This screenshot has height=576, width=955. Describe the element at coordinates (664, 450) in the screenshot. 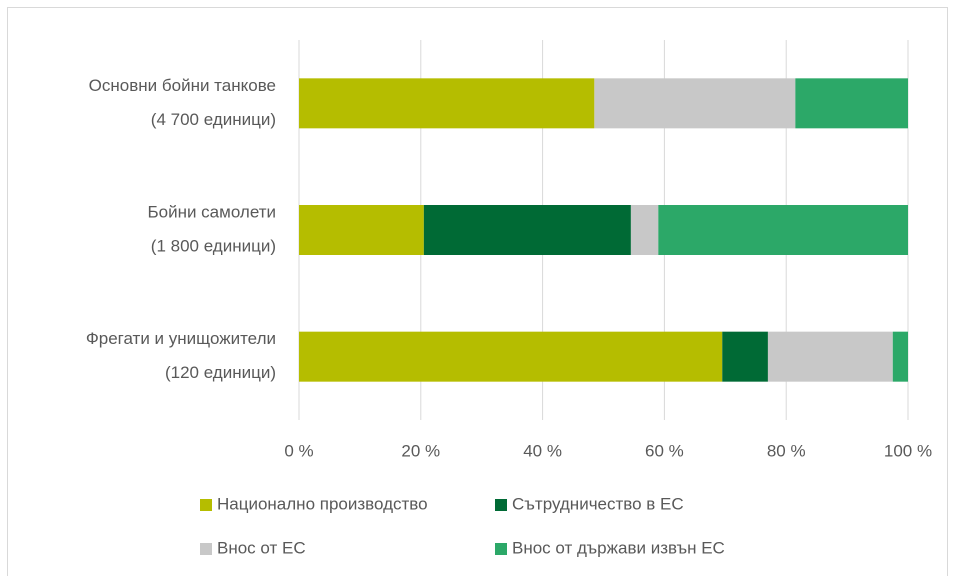

I see `x-tick-label: 60 %` at that location.